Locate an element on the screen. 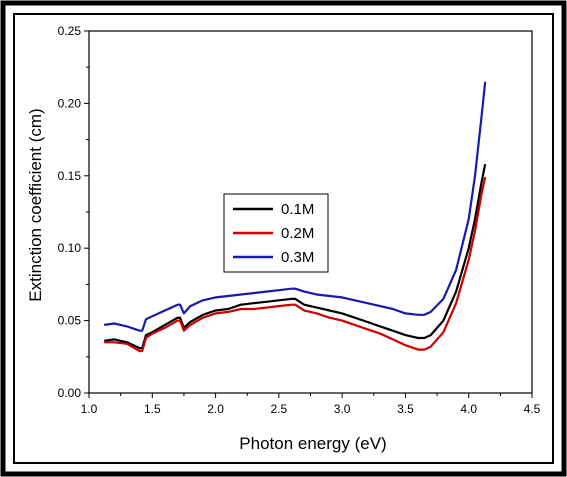  x-axis-label: Photon energy (eV) is located at coordinates (312, 443).